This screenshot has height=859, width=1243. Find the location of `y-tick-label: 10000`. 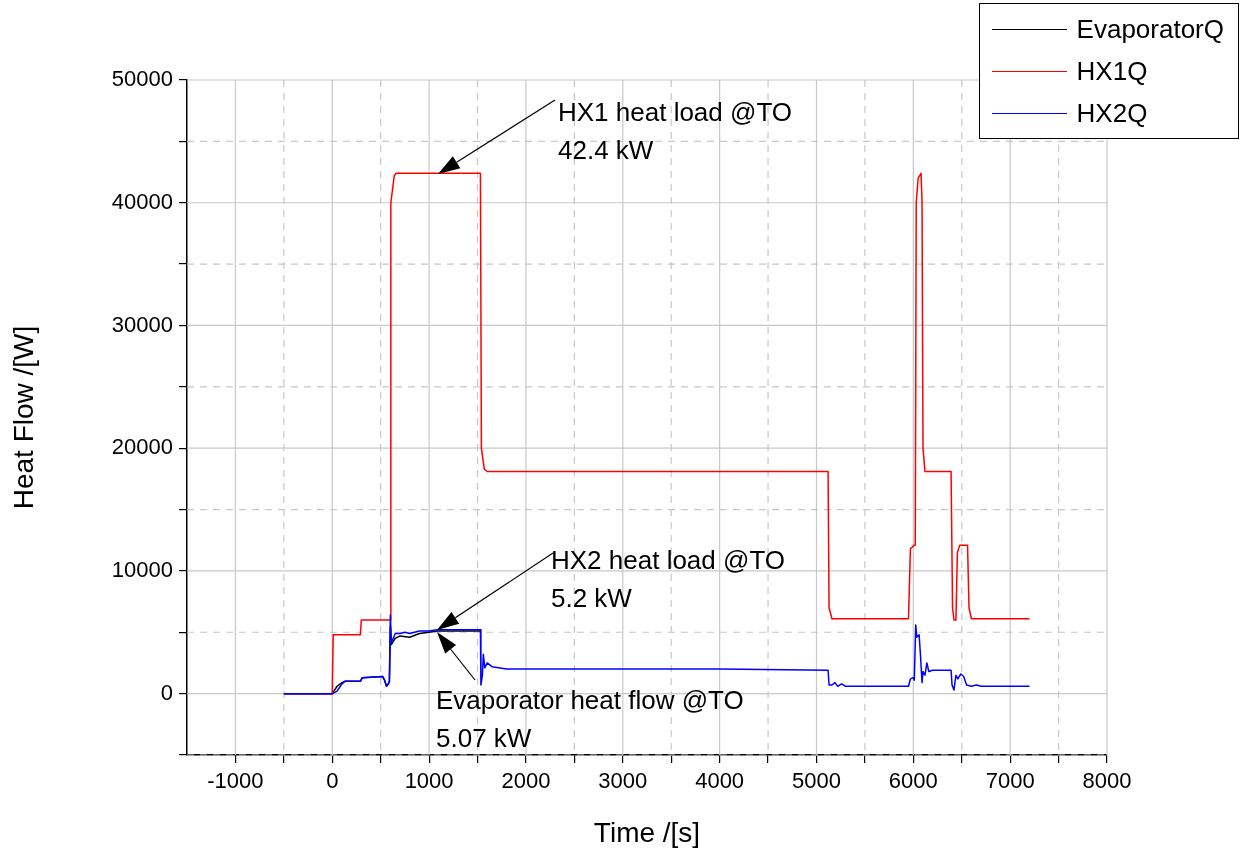

y-tick-label: 10000 is located at coordinates (142, 569).